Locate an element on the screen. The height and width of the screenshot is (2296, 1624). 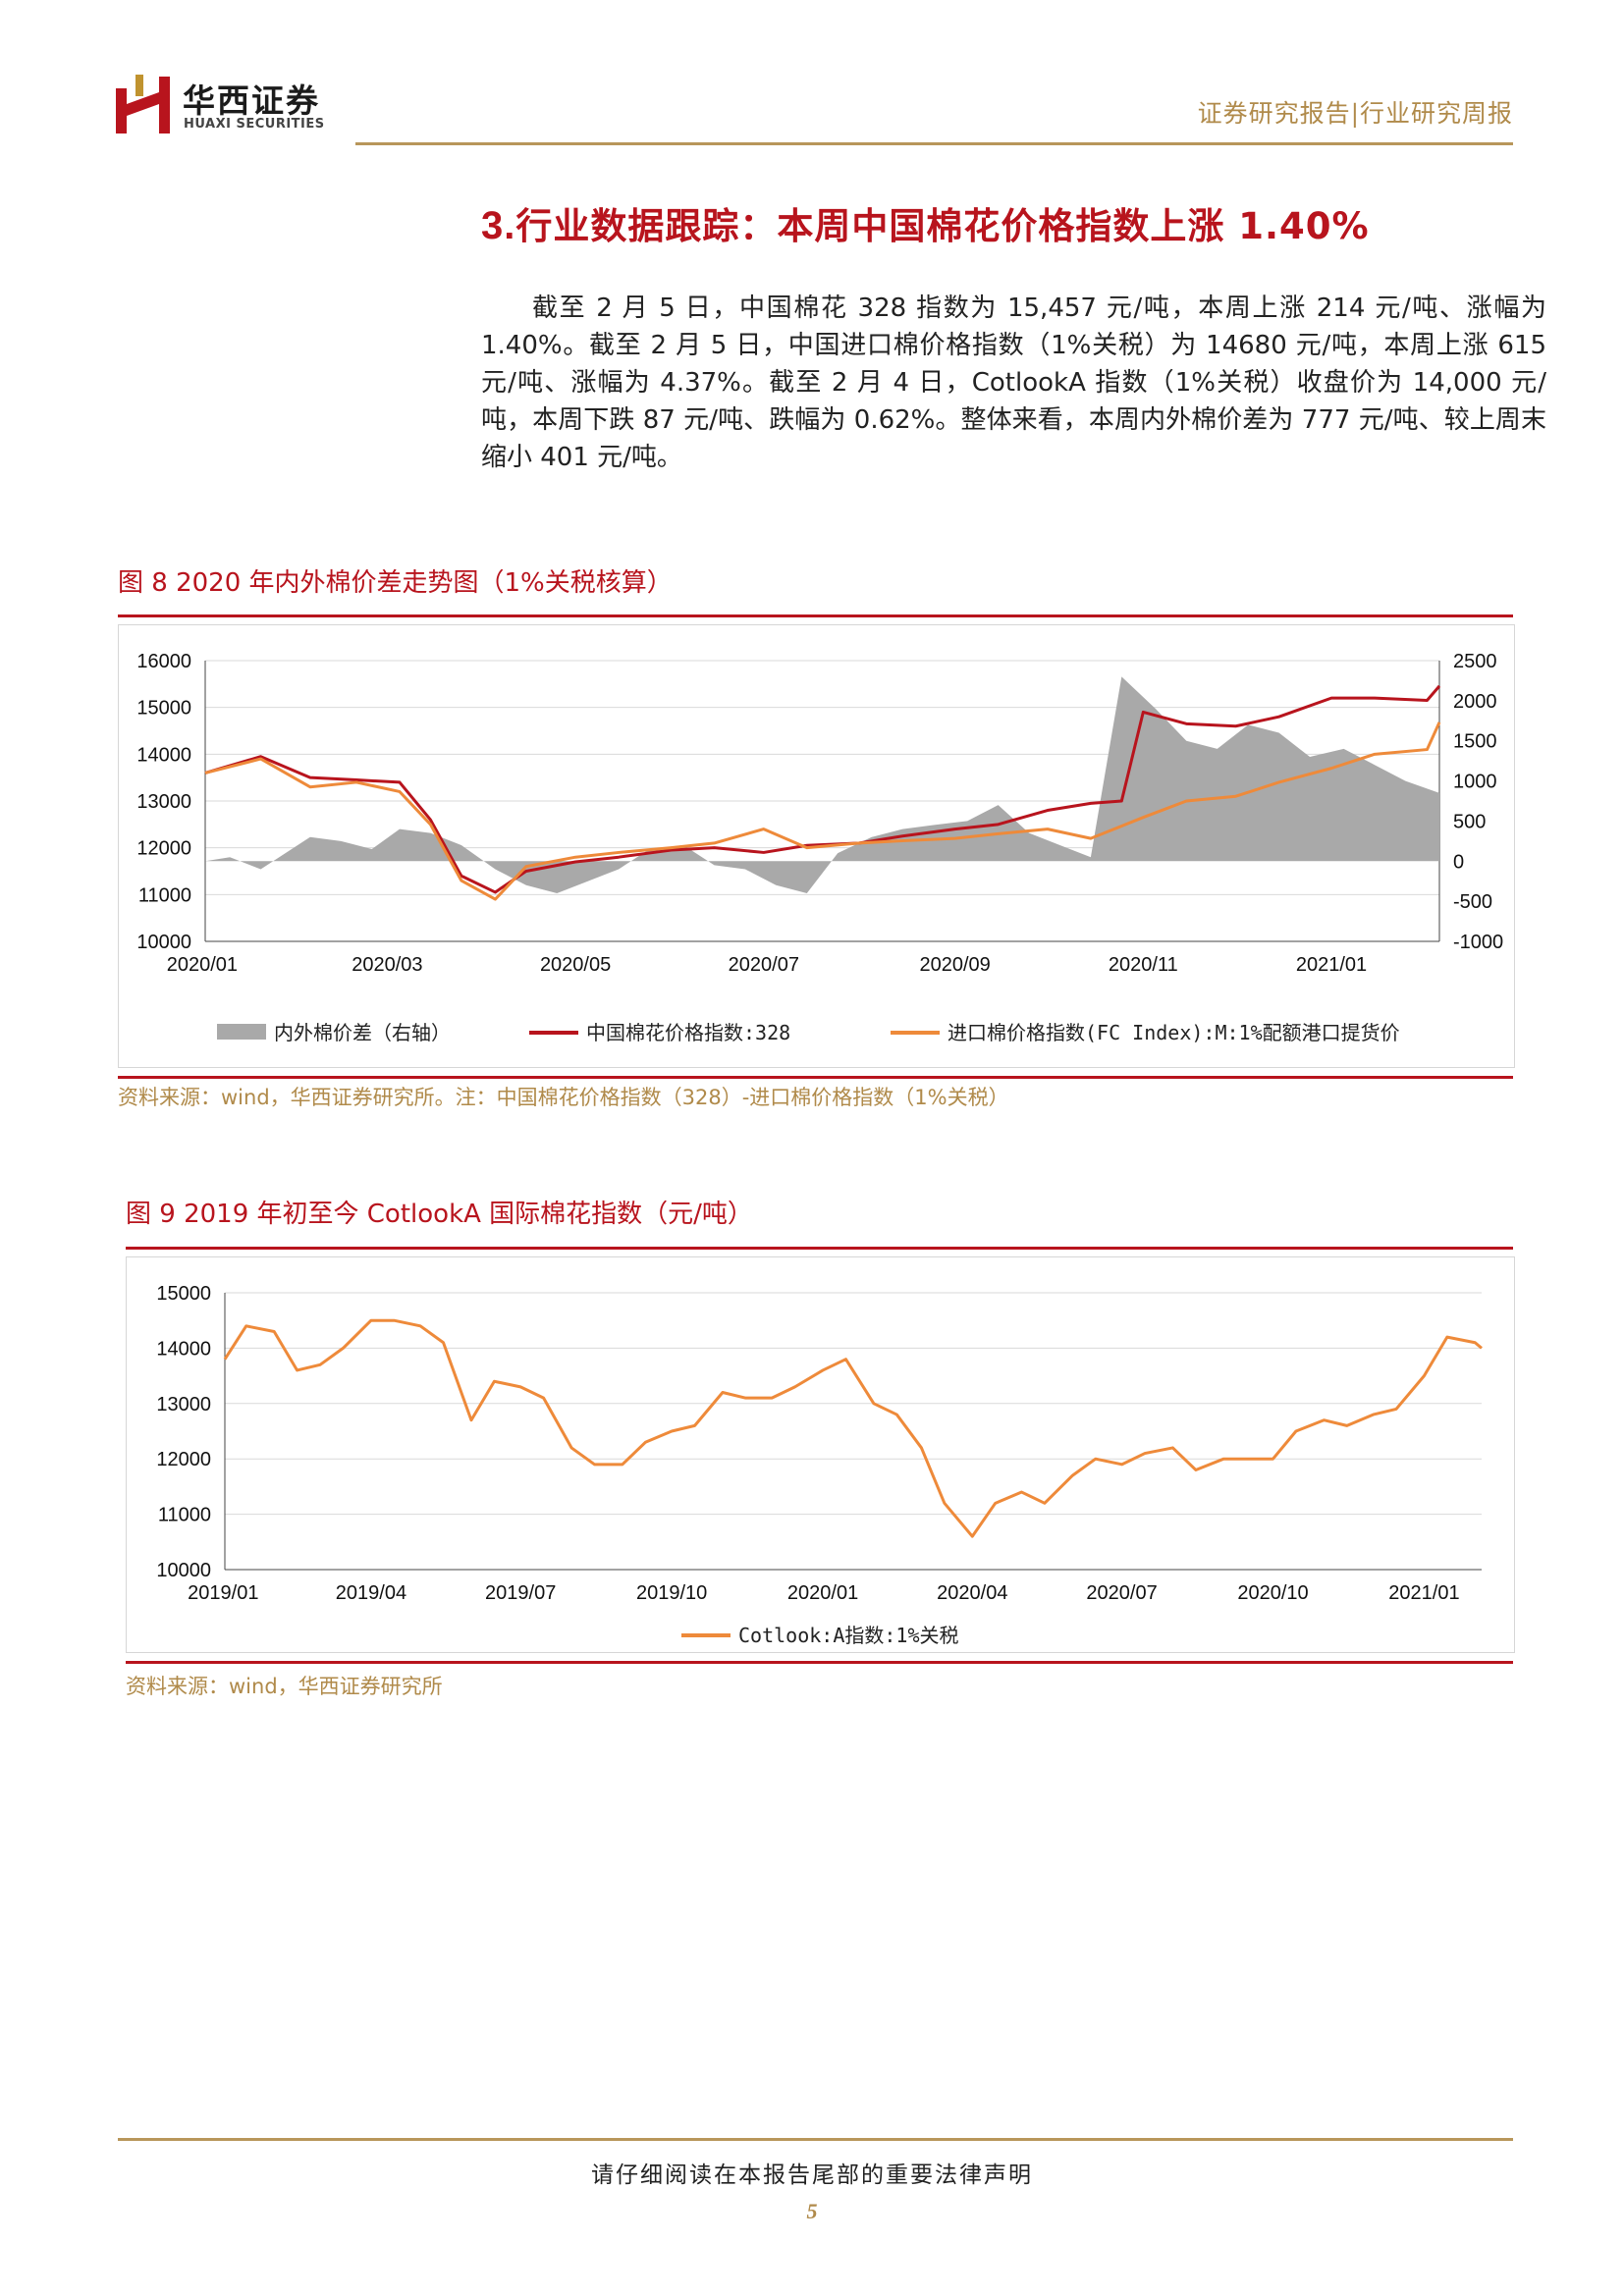
section-number: 3. is located at coordinates (498, 225).